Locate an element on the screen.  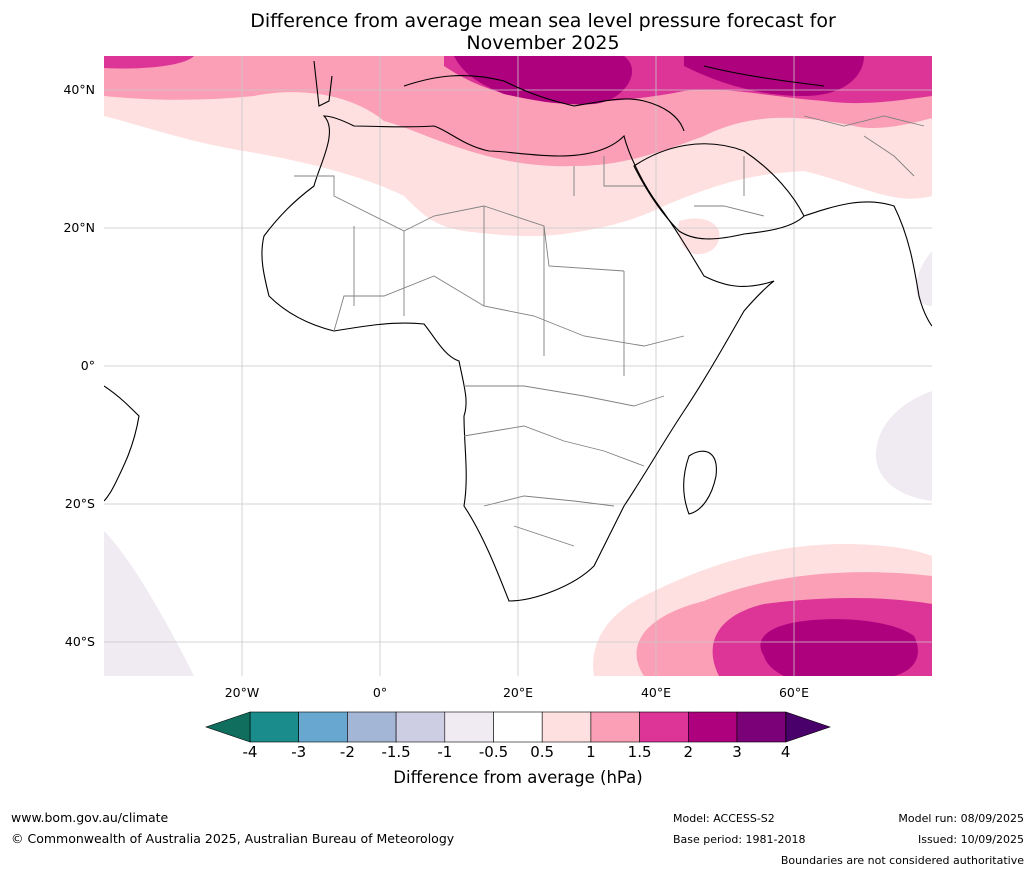
footer-issued: Issued: 10/09/2025 is located at coordinates (970, 839).